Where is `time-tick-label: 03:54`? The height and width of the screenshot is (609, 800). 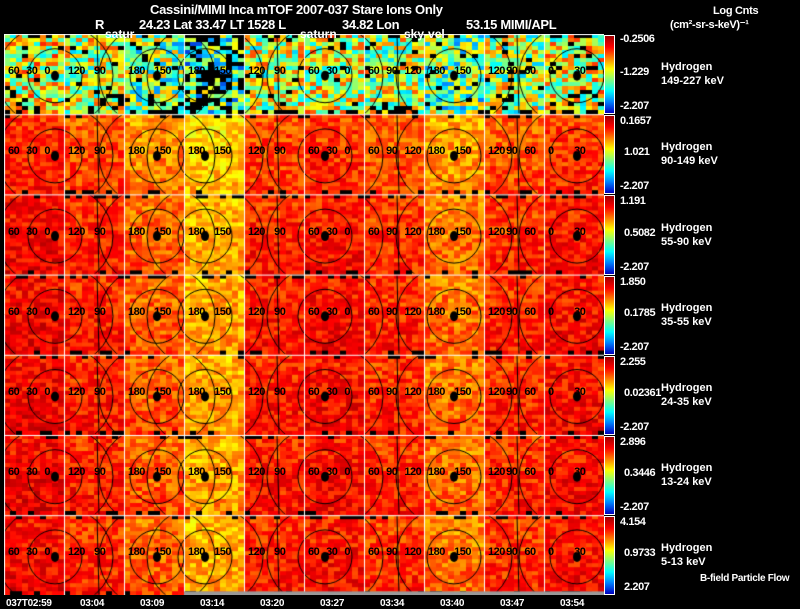
time-tick-label: 03:54 is located at coordinates (572, 603).